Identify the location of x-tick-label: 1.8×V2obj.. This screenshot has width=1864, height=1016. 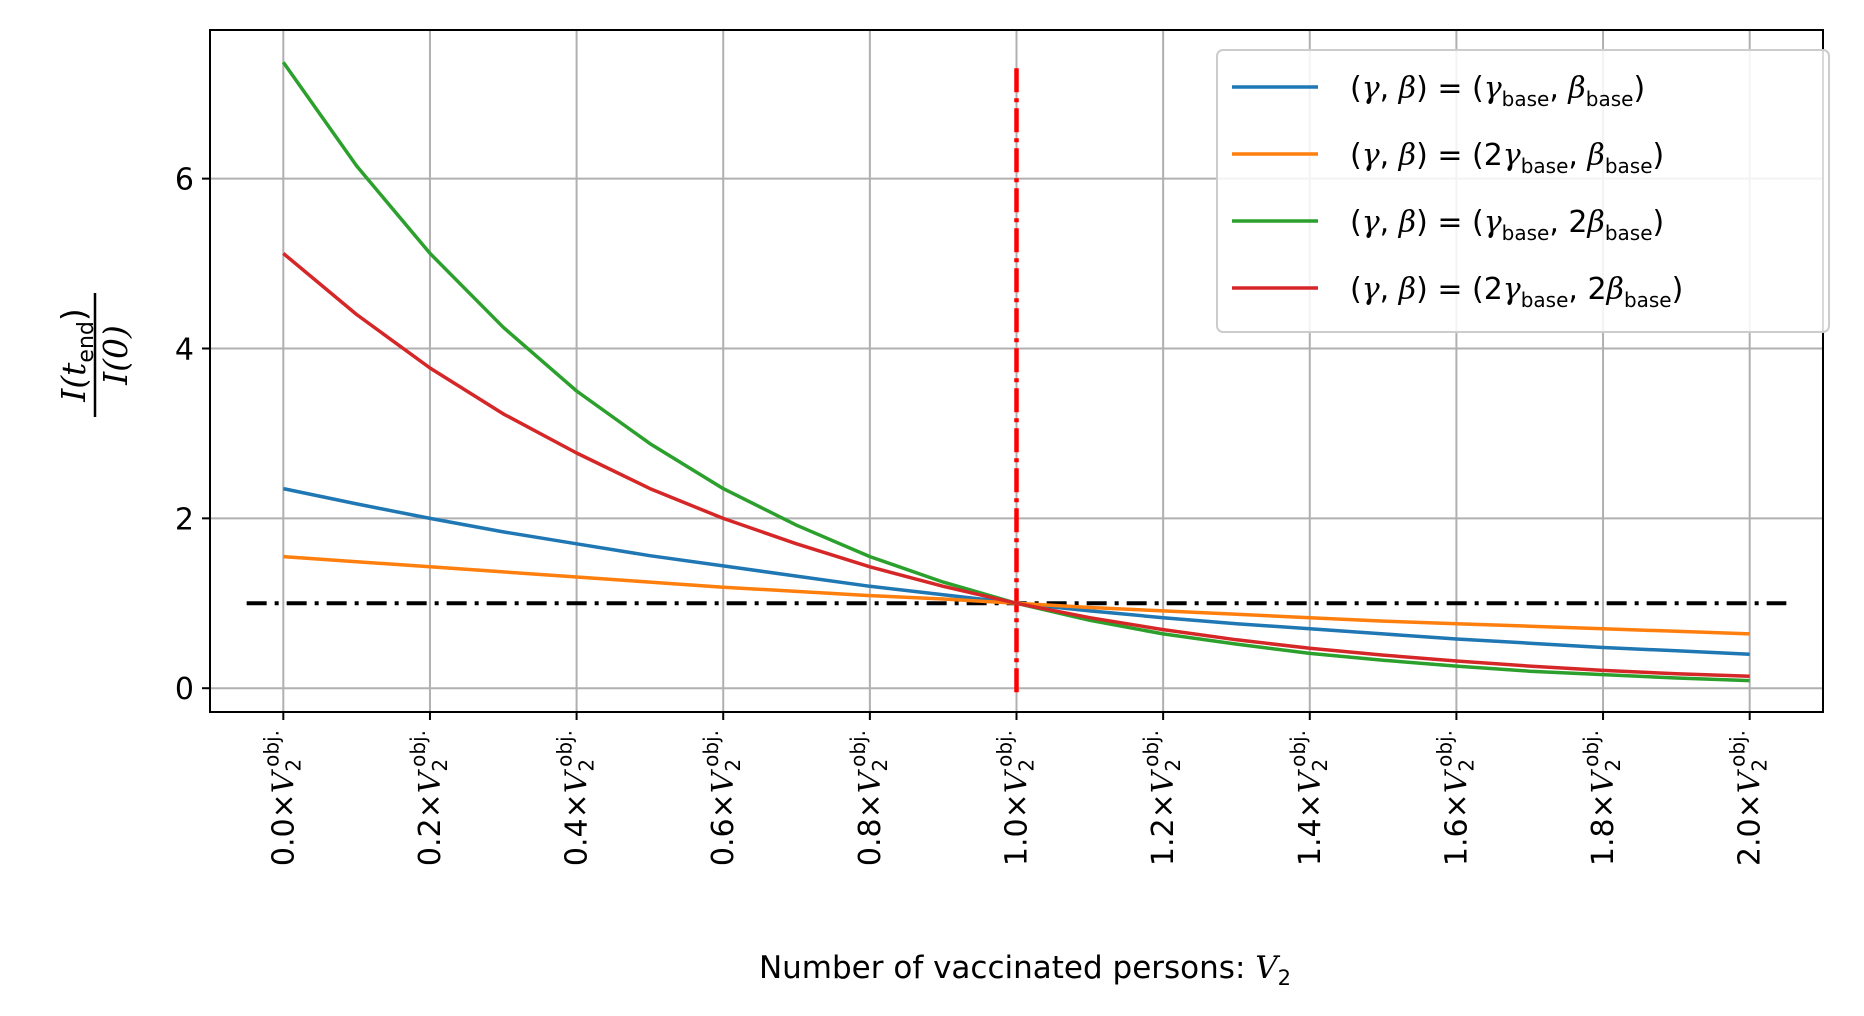
(1602, 798).